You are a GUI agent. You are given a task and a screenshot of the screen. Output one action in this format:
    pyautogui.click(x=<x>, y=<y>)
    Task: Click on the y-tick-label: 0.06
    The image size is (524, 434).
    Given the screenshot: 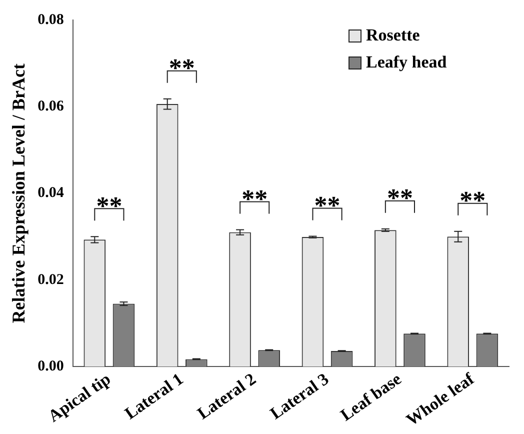 What is the action you would take?
    pyautogui.click(x=51, y=106)
    